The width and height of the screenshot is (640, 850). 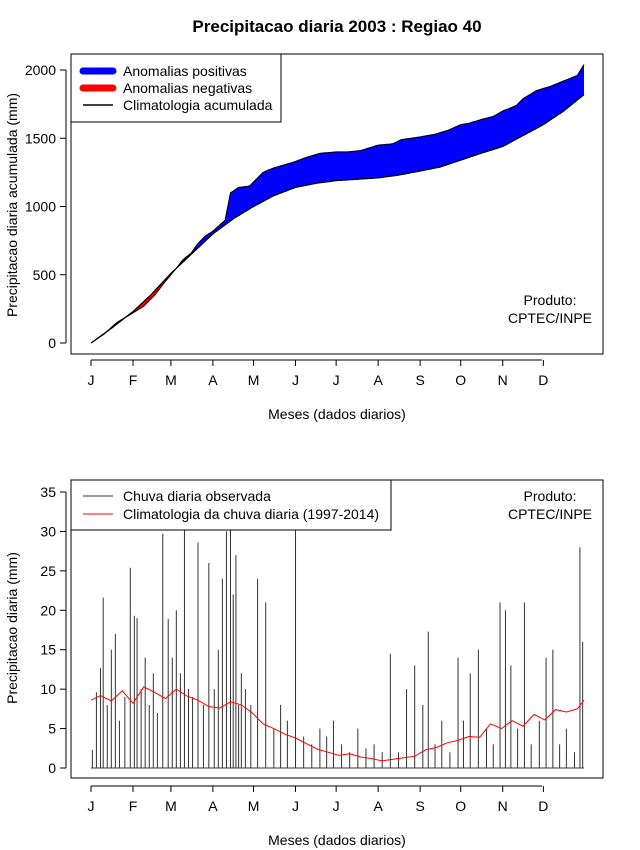 What do you see at coordinates (48, 531) in the screenshot?
I see `y-tick-label-bottom: 30` at bounding box center [48, 531].